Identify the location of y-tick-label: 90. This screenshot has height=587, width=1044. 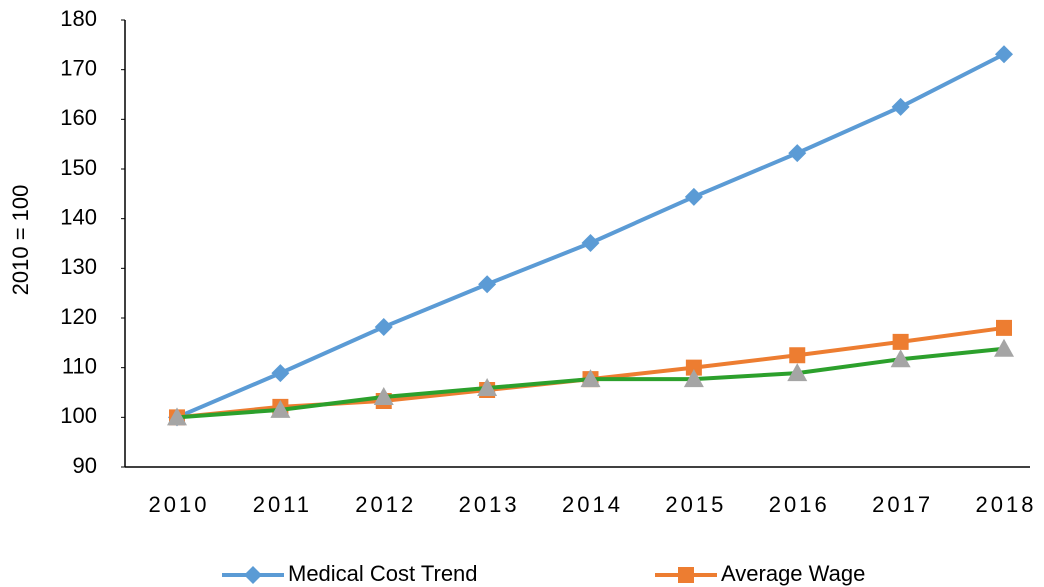
(85, 465).